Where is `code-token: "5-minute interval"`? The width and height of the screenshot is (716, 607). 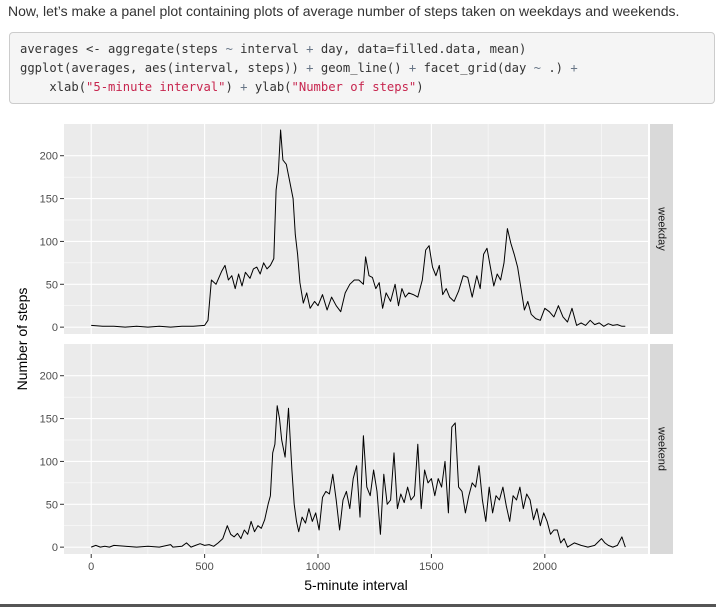
code-token: "5-minute interval" is located at coordinates (156, 87).